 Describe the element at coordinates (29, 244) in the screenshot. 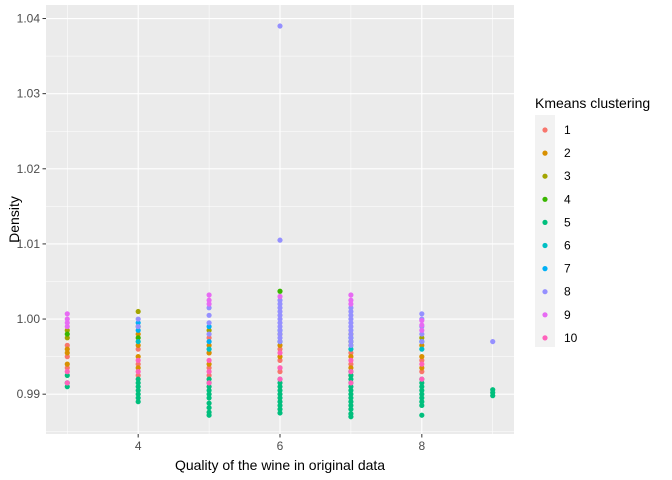

I see `y-tick-label: 1.01` at that location.